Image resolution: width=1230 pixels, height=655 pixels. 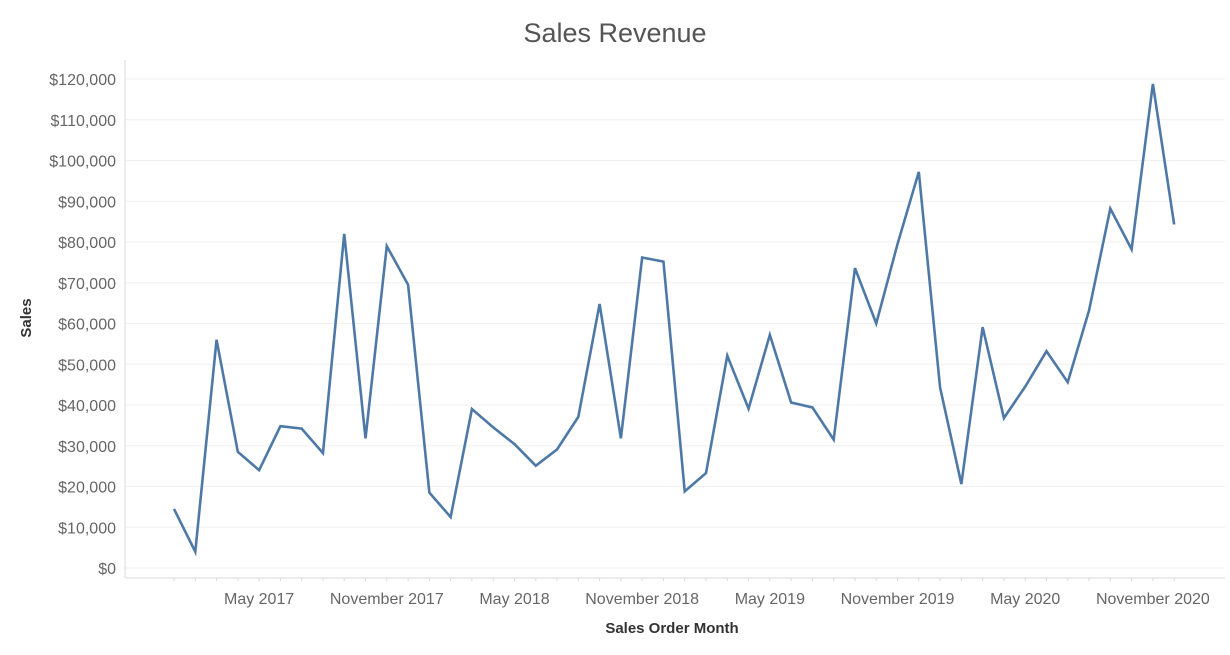 What do you see at coordinates (87, 488) in the screenshot?
I see `y-tick-label: $20,000` at bounding box center [87, 488].